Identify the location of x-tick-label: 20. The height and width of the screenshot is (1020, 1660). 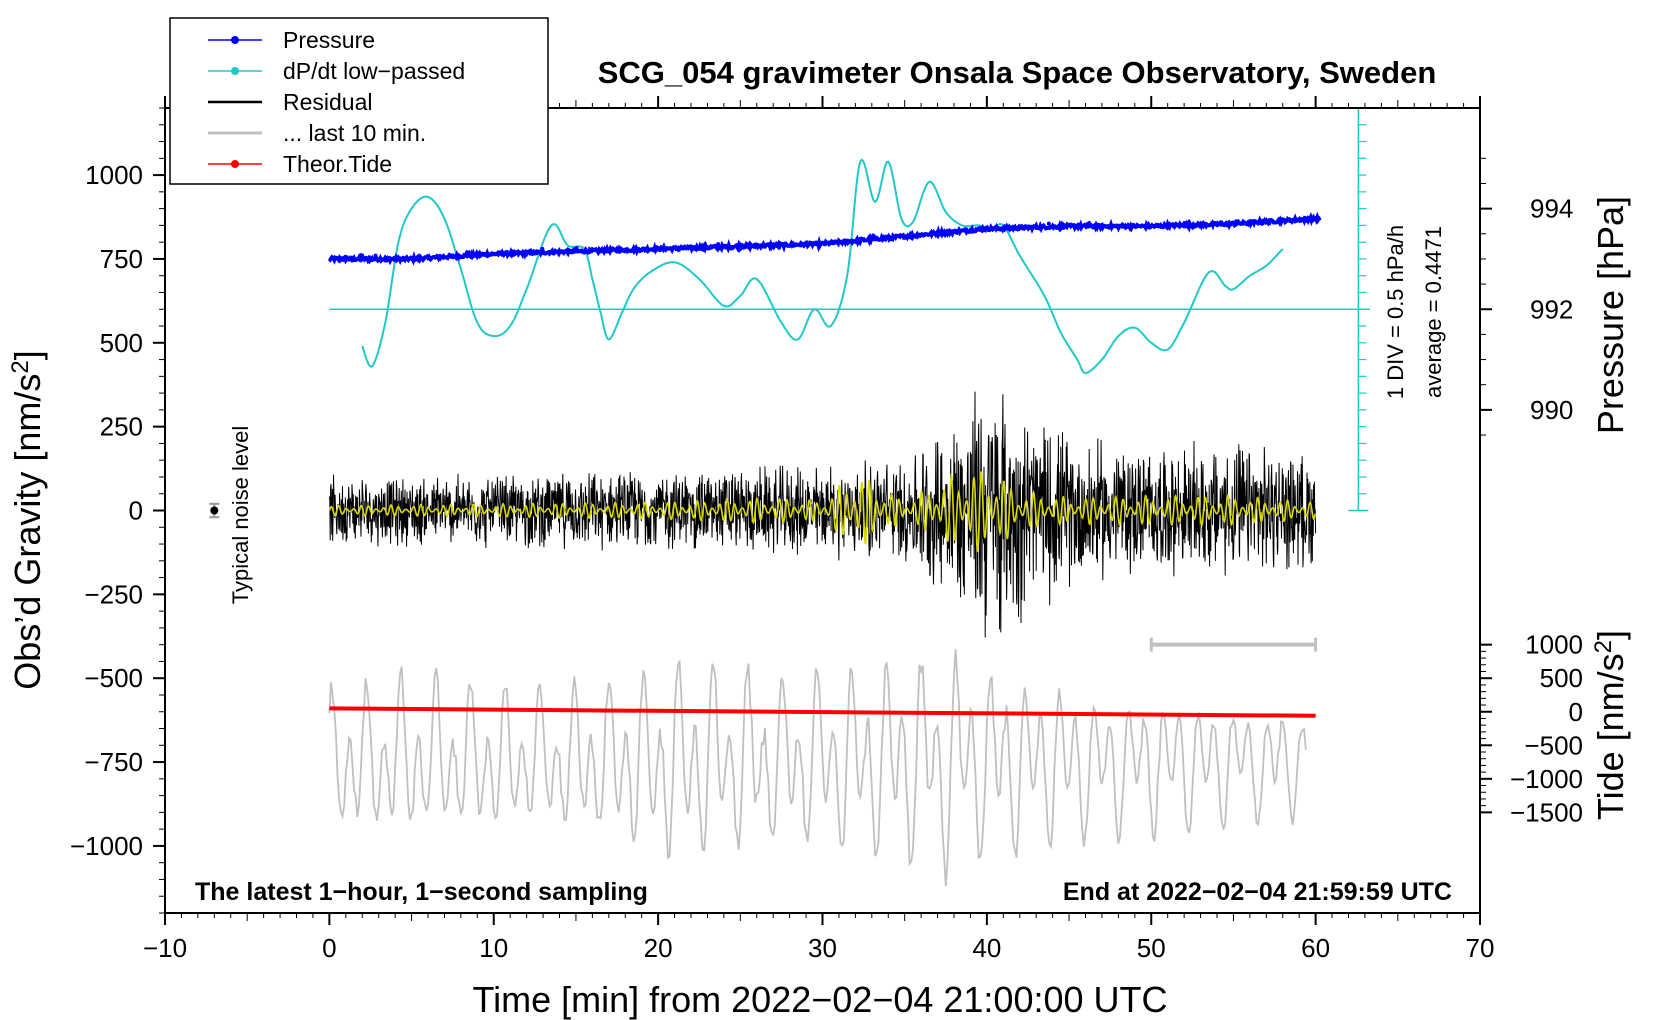
(658, 948).